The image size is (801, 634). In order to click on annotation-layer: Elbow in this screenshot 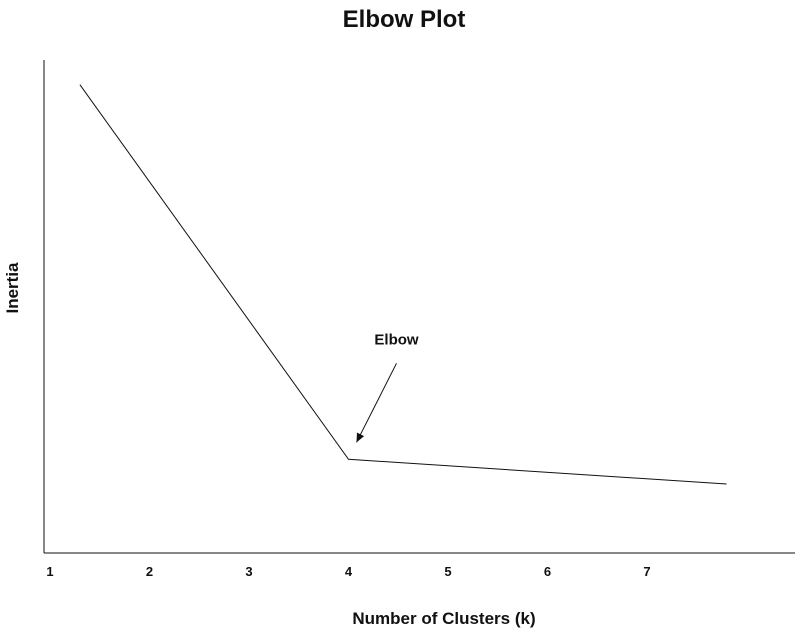, I will do `click(387, 387)`.